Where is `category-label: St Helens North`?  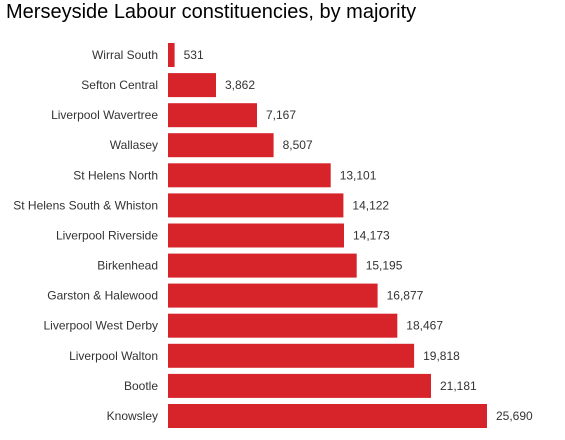
category-label: St Helens North is located at coordinates (115, 175).